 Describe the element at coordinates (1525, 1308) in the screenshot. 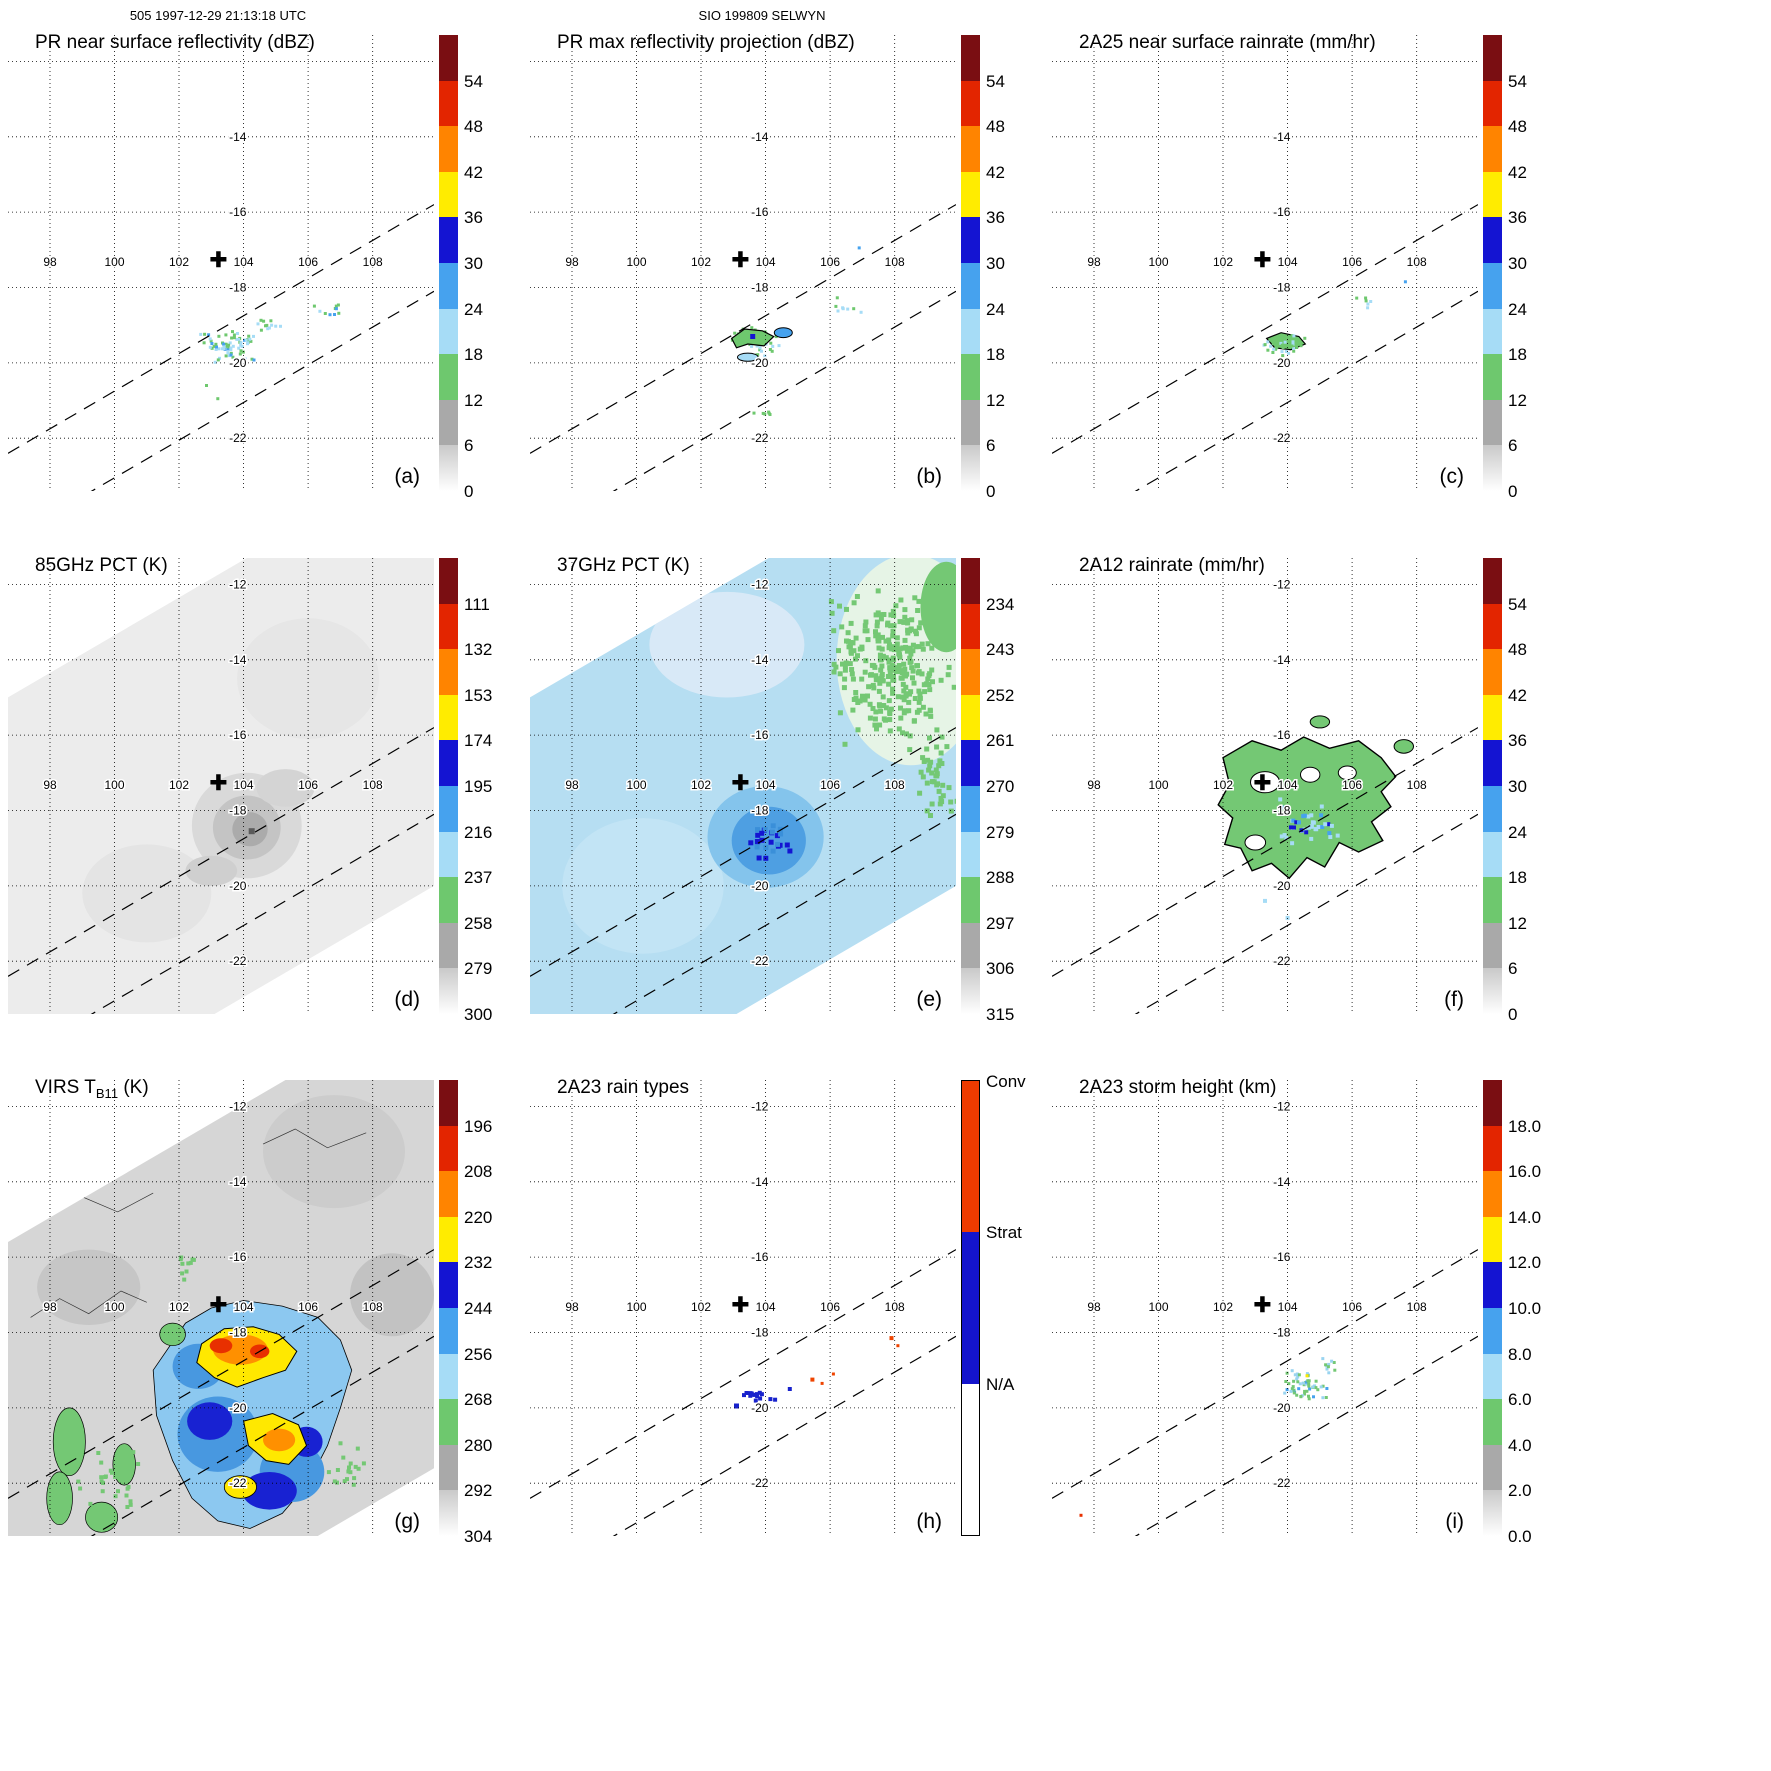

I see `colorbar-tick-label: 10.0` at that location.